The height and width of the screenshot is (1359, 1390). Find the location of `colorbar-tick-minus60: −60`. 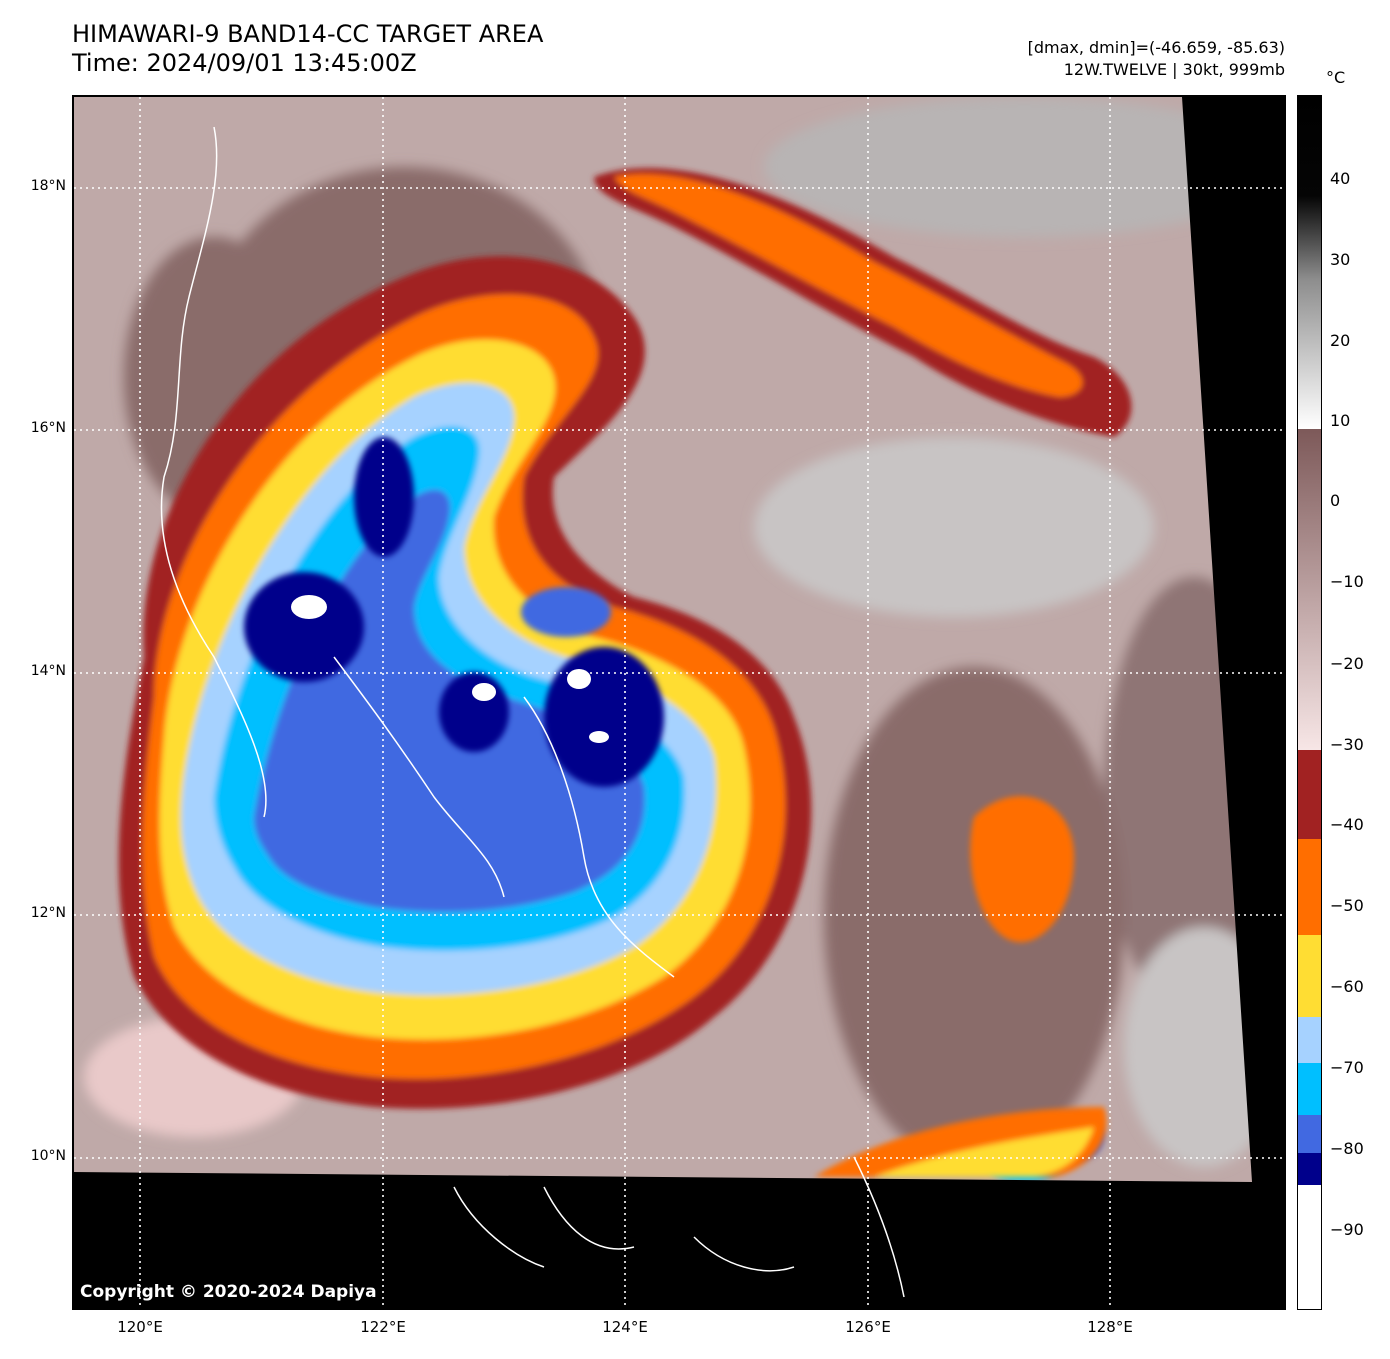

colorbar-tick-minus60: −60 is located at coordinates (1347, 986).